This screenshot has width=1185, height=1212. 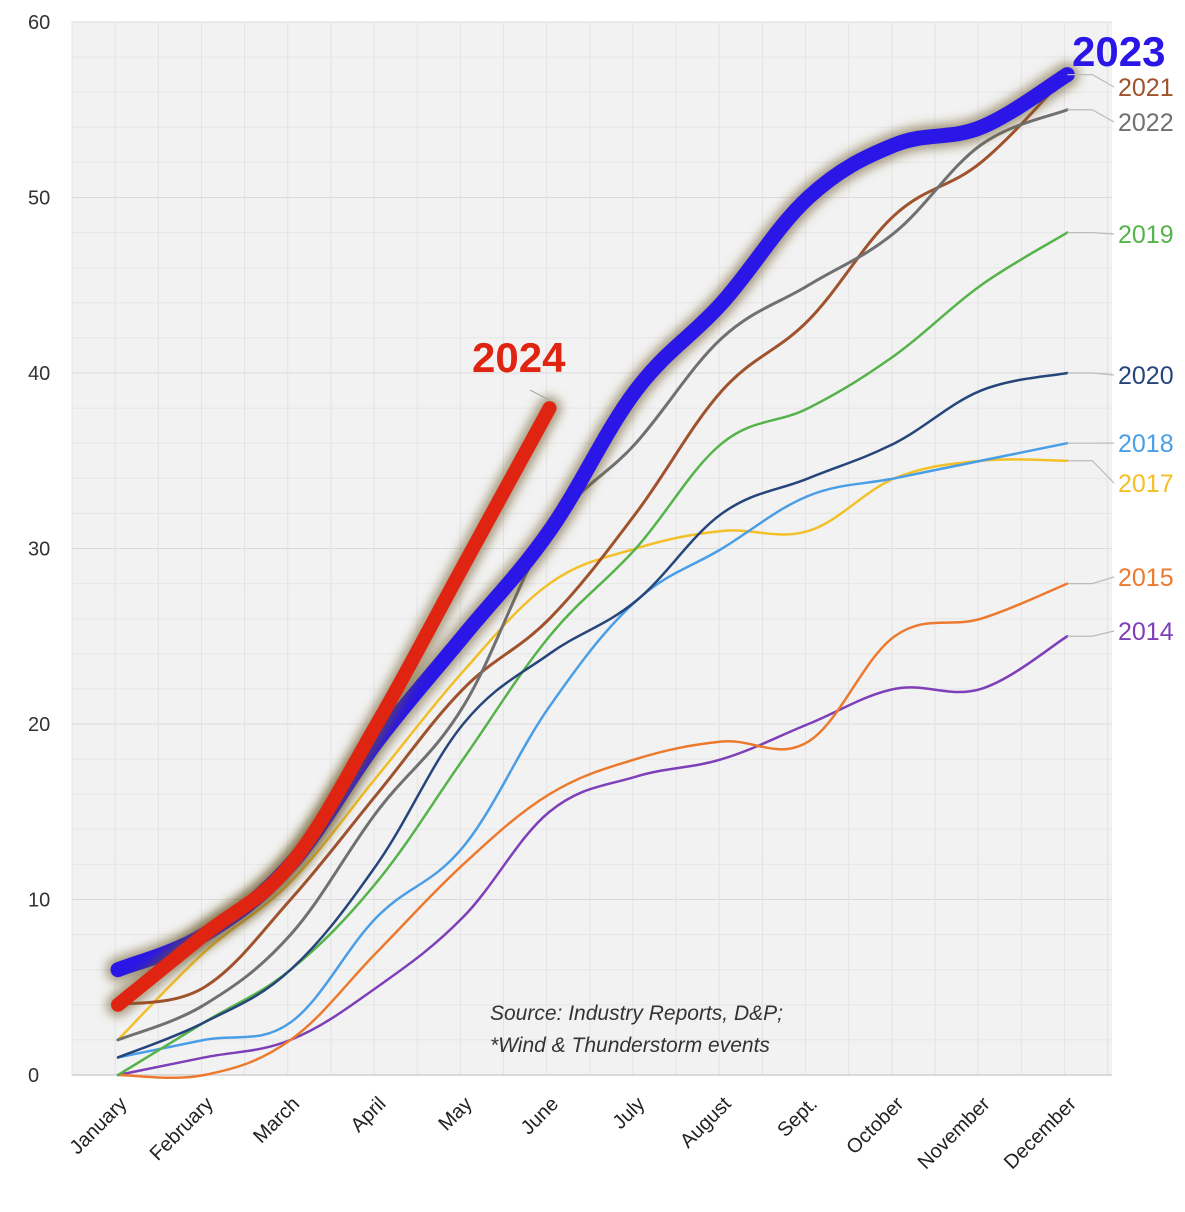 What do you see at coordinates (1146, 123) in the screenshot?
I see `series-label-2022: 2022` at bounding box center [1146, 123].